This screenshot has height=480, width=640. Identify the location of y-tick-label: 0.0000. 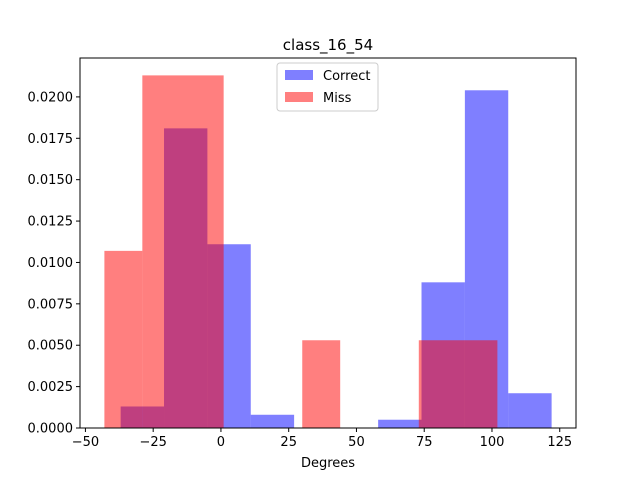
(51, 429).